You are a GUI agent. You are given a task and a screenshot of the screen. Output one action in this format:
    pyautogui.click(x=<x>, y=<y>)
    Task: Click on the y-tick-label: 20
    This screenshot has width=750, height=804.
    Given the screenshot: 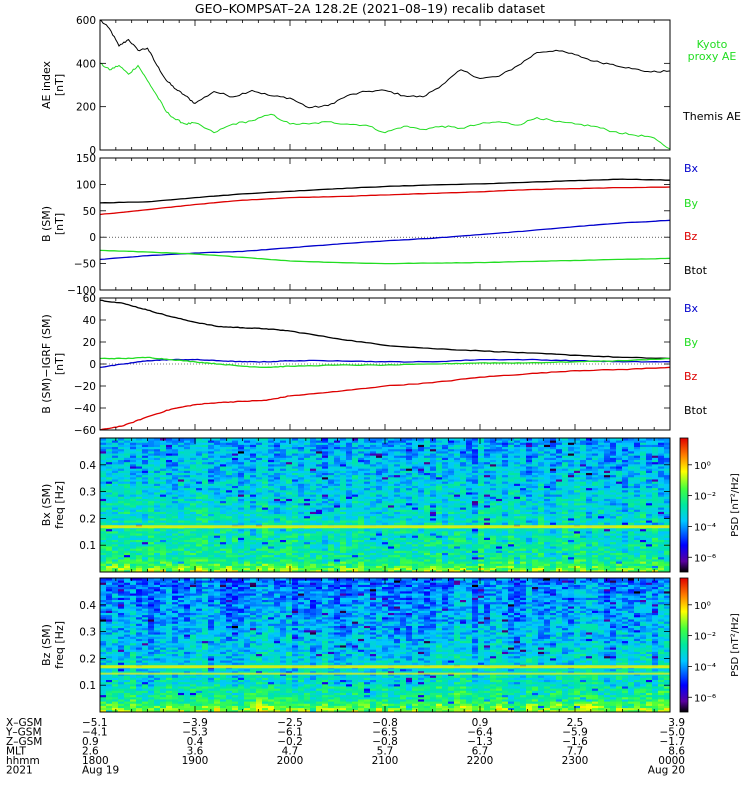 What is the action you would take?
    pyautogui.click(x=89, y=343)
    